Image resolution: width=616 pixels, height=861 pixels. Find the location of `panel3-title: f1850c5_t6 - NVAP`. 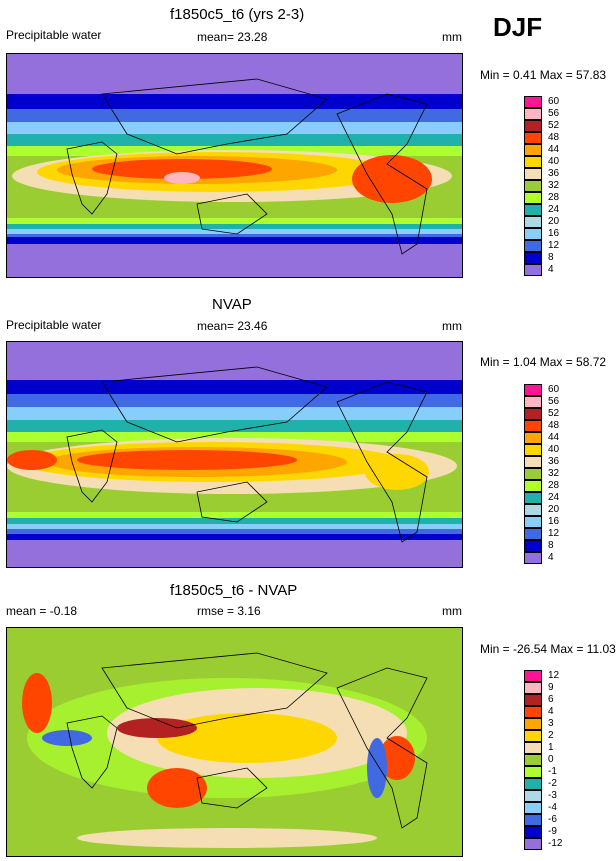

panel3-title: f1850c5_t6 - NVAP is located at coordinates (234, 590).